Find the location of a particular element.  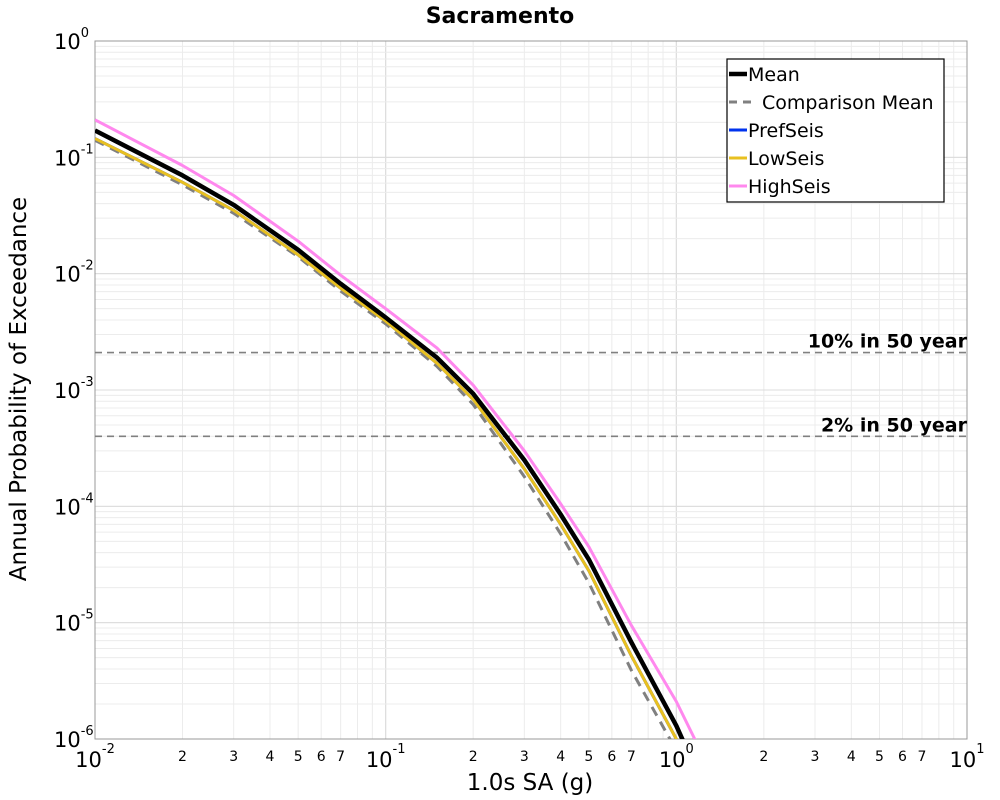

y-tick-label: 10⁻⁶ is located at coordinates (74, 738).